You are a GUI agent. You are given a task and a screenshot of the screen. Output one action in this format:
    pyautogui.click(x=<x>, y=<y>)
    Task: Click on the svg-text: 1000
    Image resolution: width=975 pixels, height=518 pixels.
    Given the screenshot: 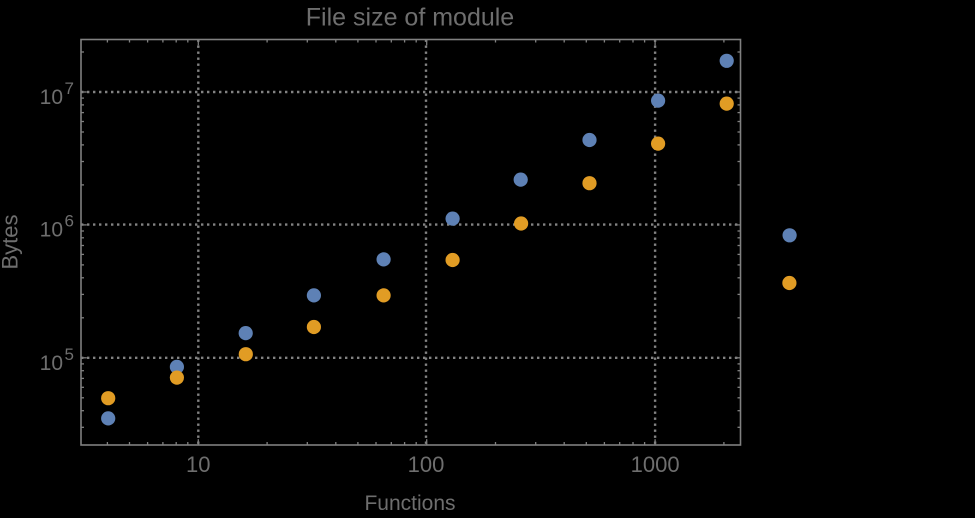 What is the action you would take?
    pyautogui.click(x=655, y=464)
    